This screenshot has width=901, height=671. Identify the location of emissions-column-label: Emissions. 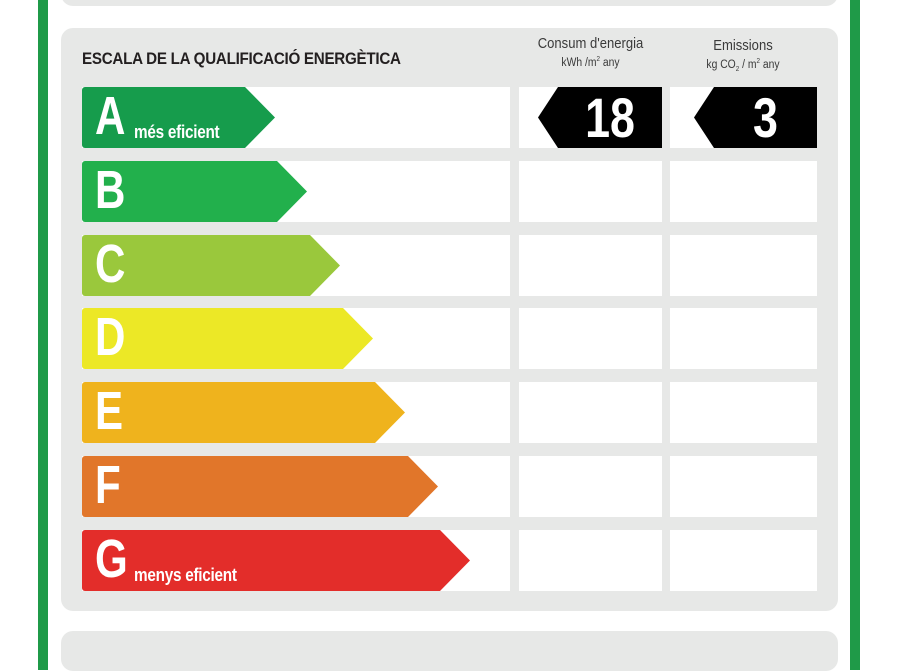
(743, 46).